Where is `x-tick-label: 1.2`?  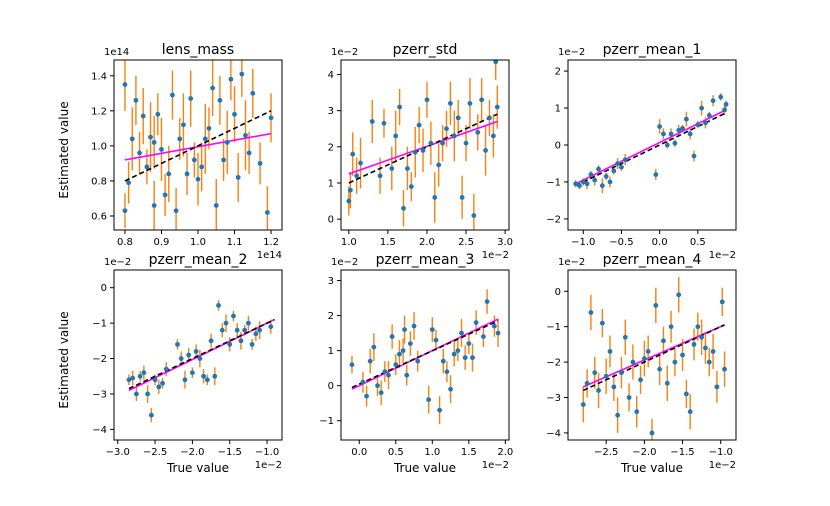
x-tick-label: 1.2 is located at coordinates (271, 242).